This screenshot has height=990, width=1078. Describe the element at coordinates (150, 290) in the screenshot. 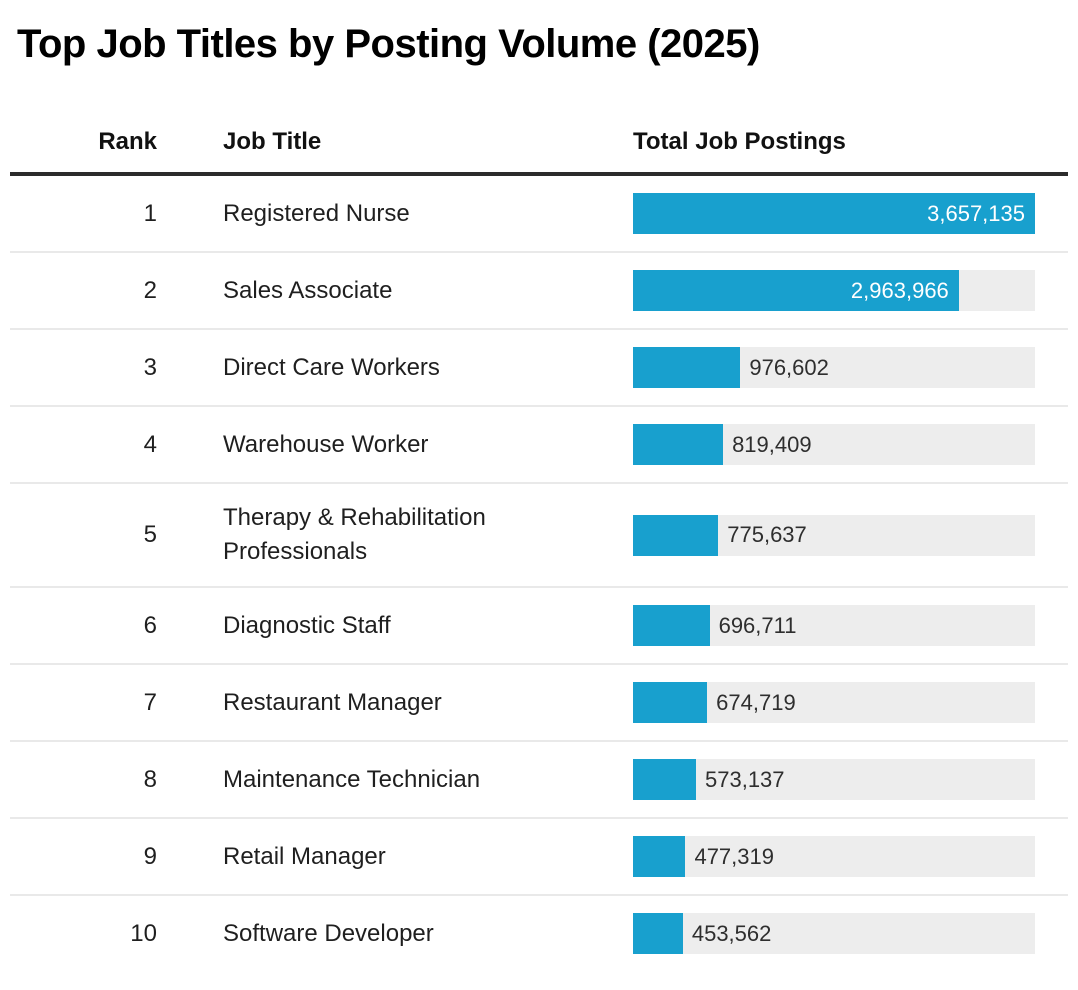

I see `rank-value: 2` at that location.